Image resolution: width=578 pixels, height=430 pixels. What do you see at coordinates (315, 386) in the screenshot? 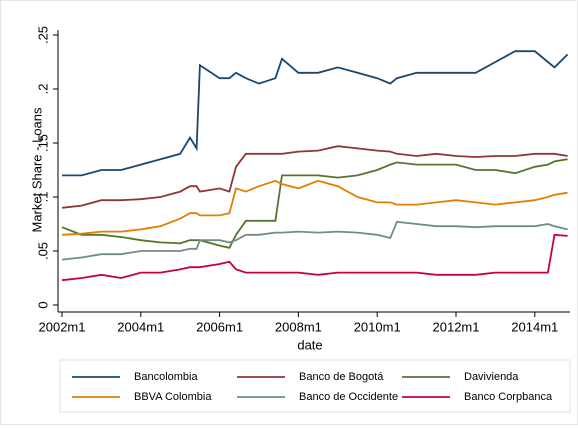
I see `legend-box` at bounding box center [315, 386].